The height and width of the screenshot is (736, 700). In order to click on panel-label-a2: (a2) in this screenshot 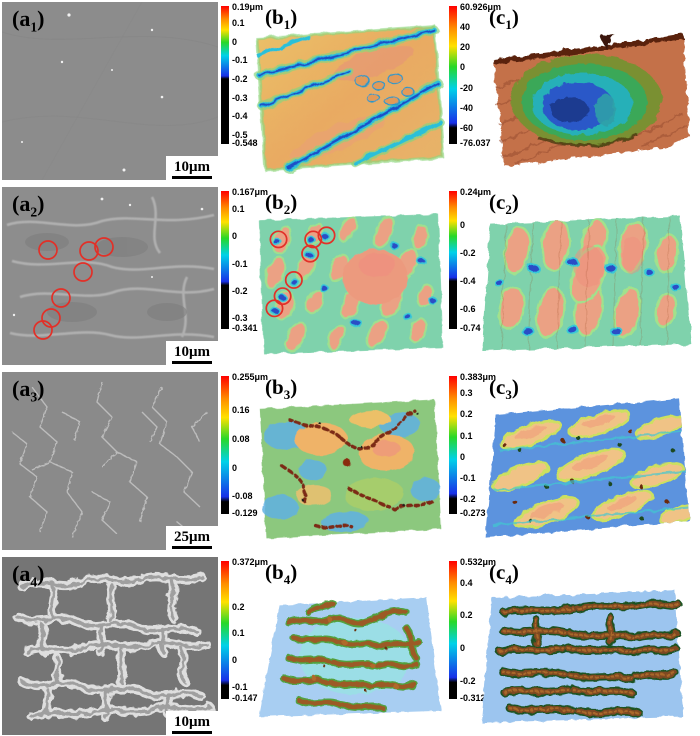, I will do `click(28, 205)`.